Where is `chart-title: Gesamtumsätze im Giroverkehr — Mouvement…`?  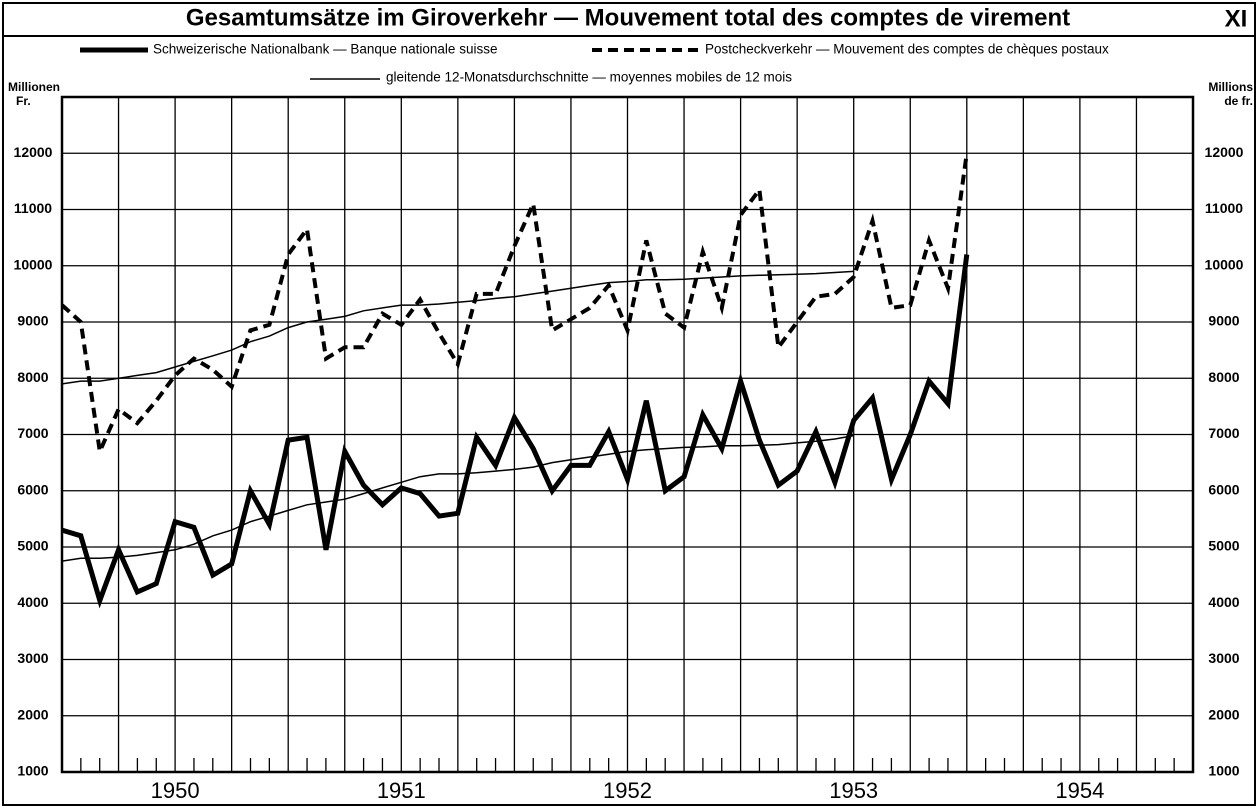 chart-title: Gesamtumsätze im Giroverkehr — Mouvement… is located at coordinates (628, 17).